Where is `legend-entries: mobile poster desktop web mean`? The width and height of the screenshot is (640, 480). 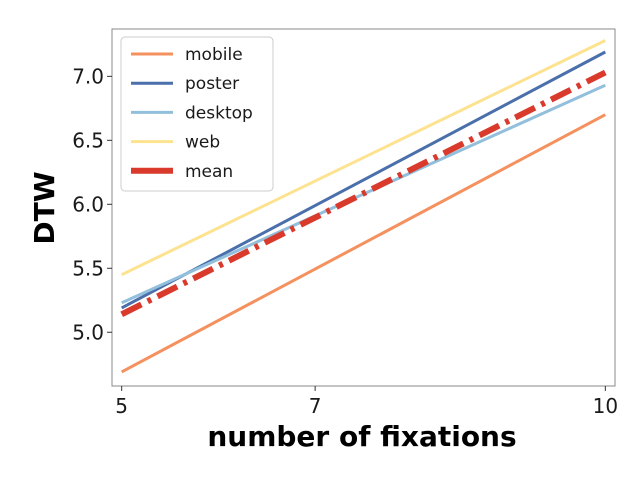 legend-entries: mobile poster desktop web mean is located at coordinates (192, 113).